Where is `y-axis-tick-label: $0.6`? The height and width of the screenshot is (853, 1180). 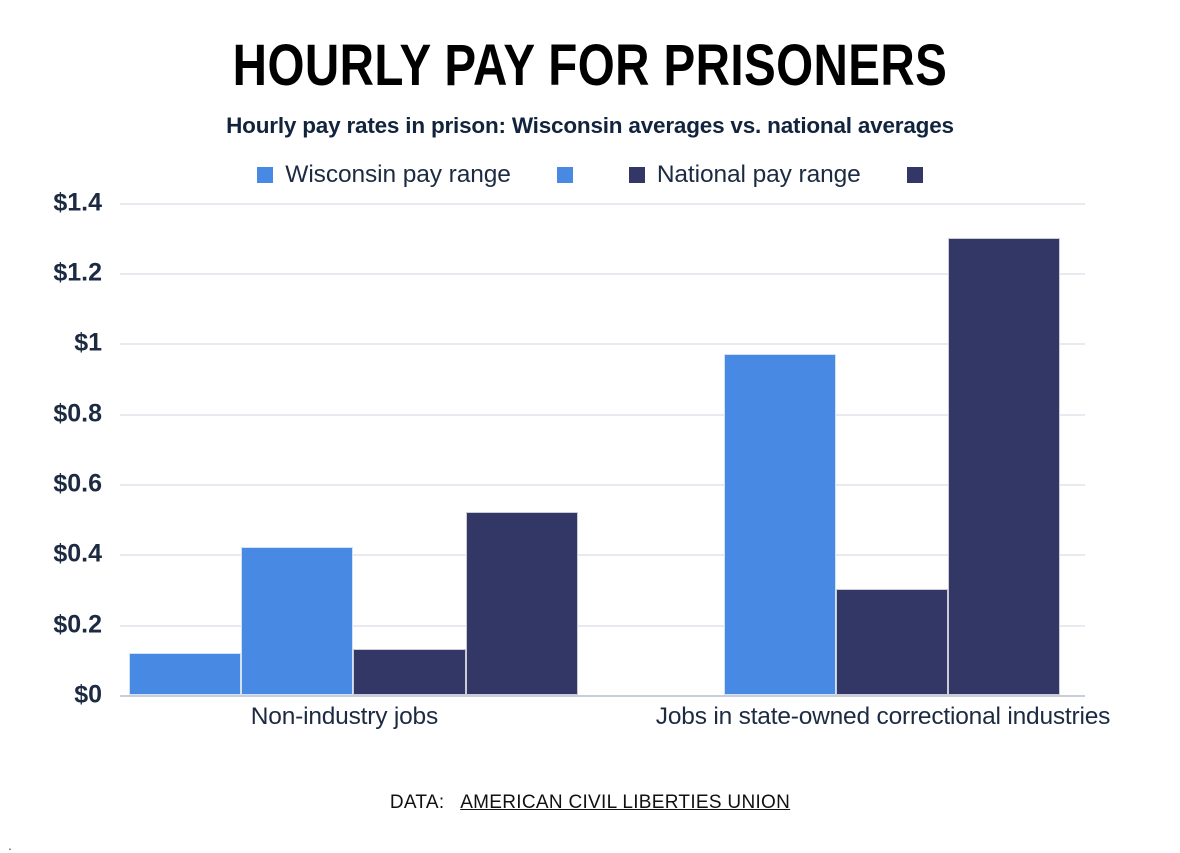 y-axis-tick-label: $0.6 is located at coordinates (77, 483).